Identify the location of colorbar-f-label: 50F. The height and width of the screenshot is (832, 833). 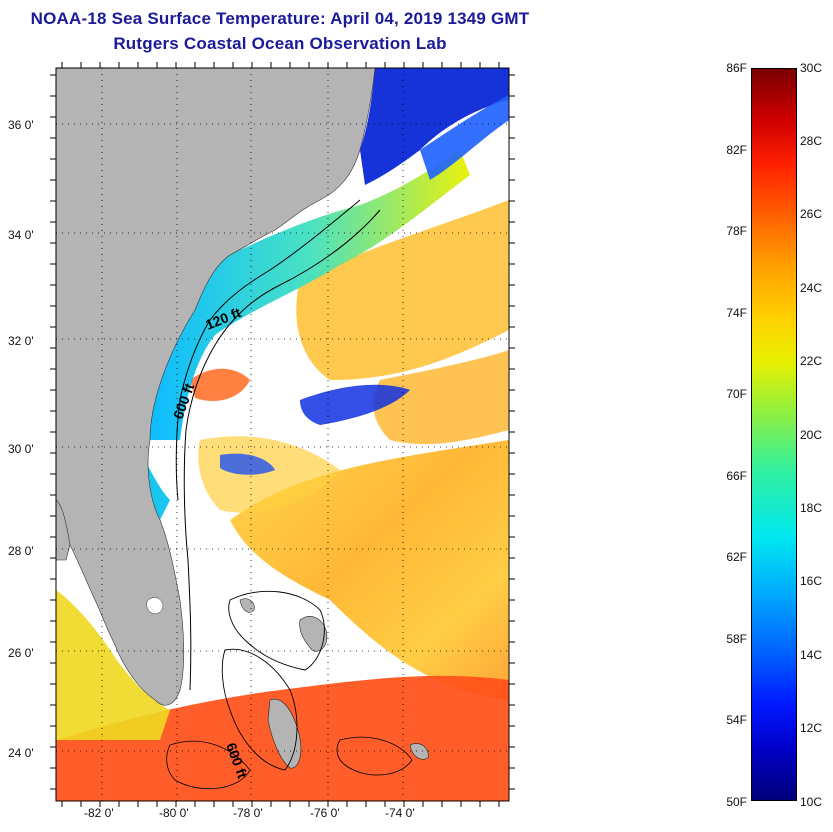
(736, 802).